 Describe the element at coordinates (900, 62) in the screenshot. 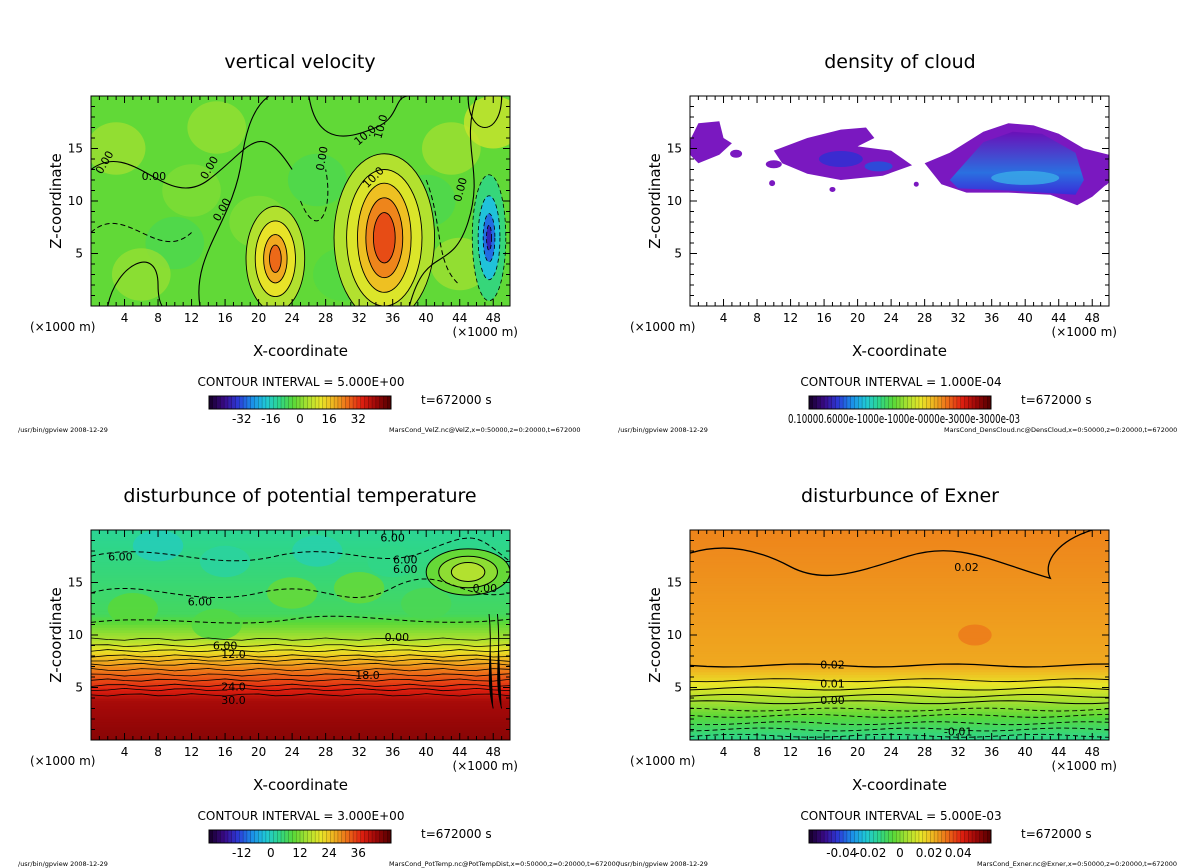

I see `panel-title: density of cloud` at that location.